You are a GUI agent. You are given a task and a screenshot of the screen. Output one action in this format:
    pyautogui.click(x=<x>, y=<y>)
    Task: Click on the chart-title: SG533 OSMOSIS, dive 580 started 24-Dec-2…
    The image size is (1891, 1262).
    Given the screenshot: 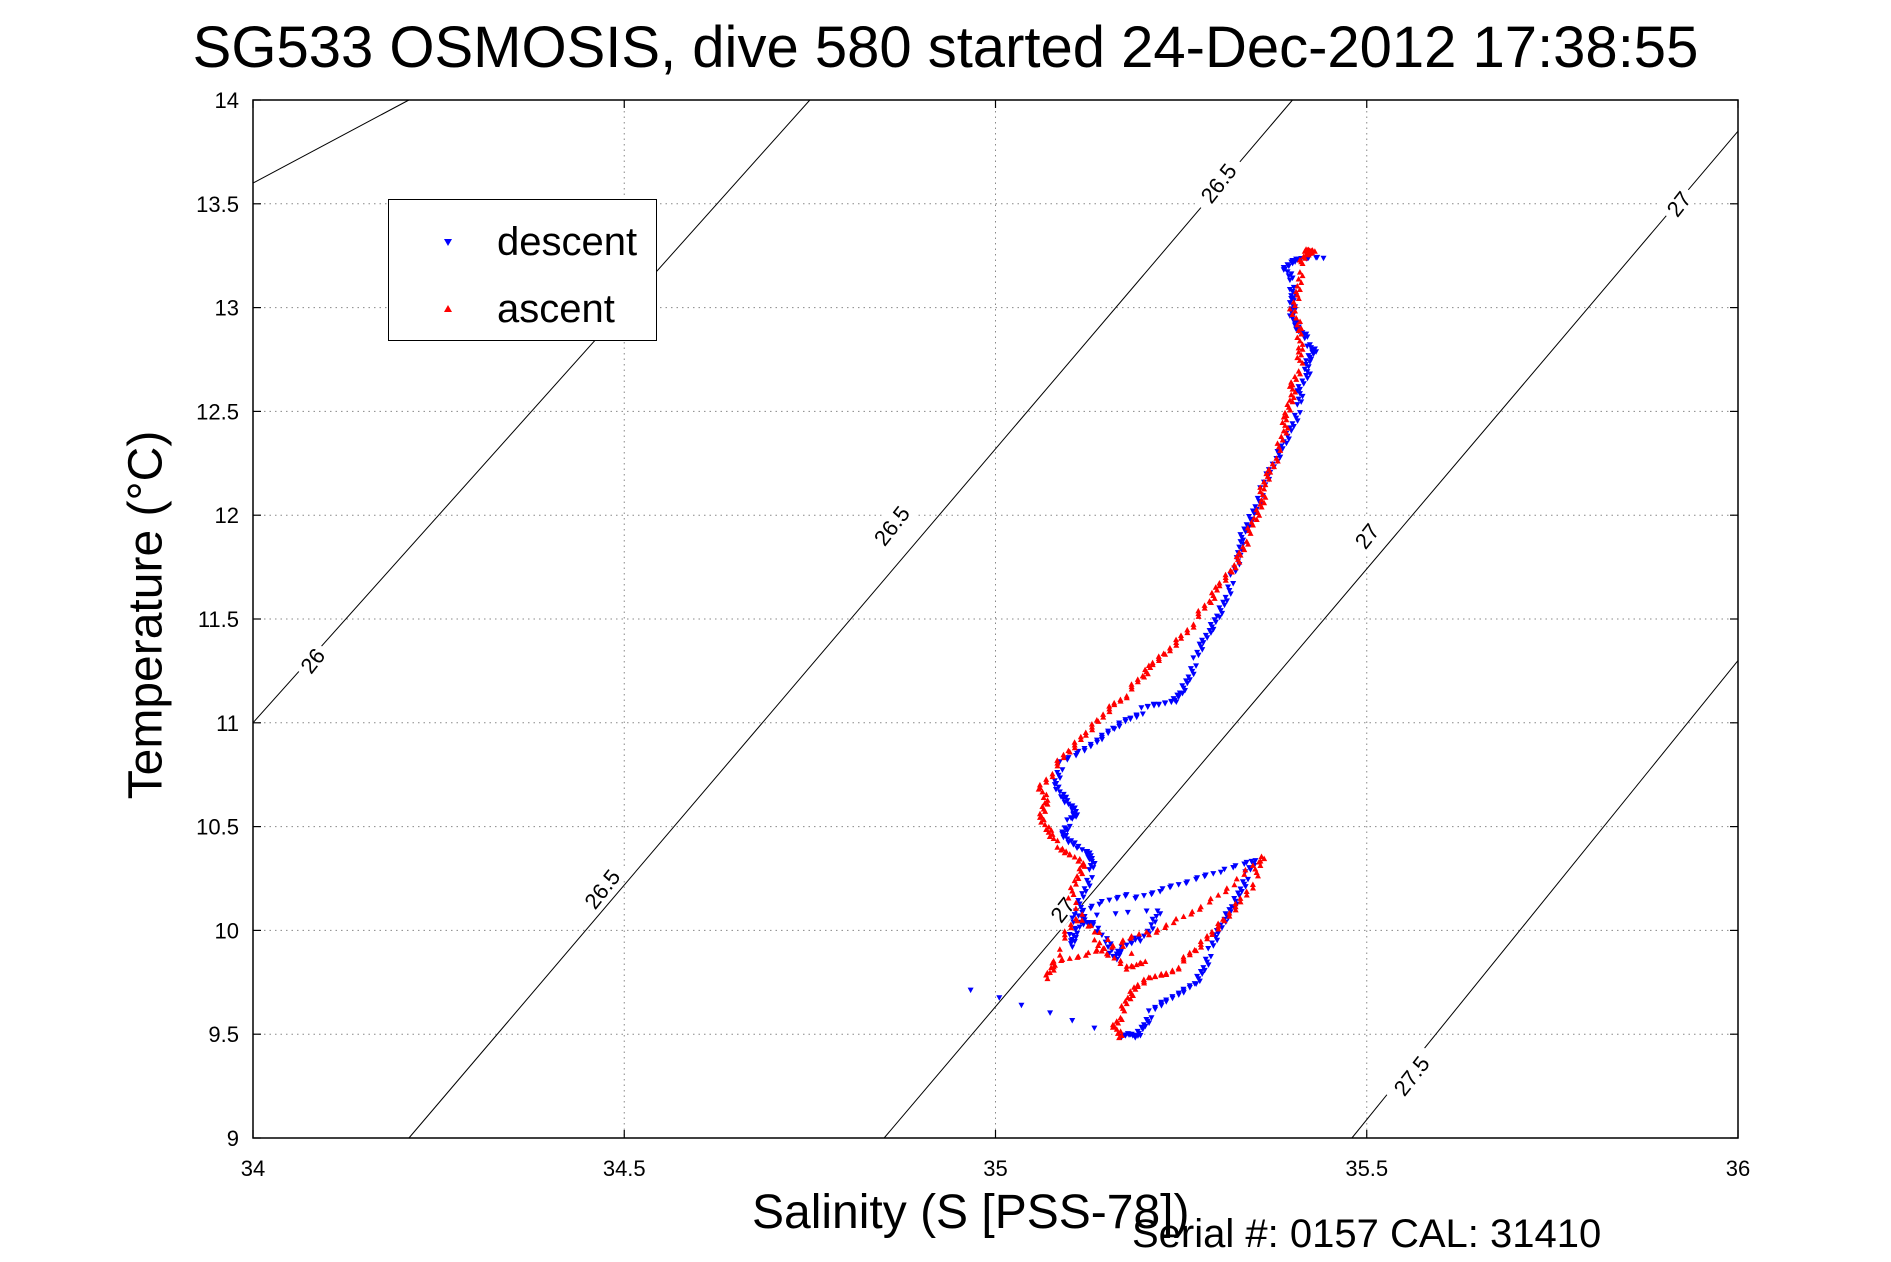 What is the action you would take?
    pyautogui.click(x=945, y=47)
    